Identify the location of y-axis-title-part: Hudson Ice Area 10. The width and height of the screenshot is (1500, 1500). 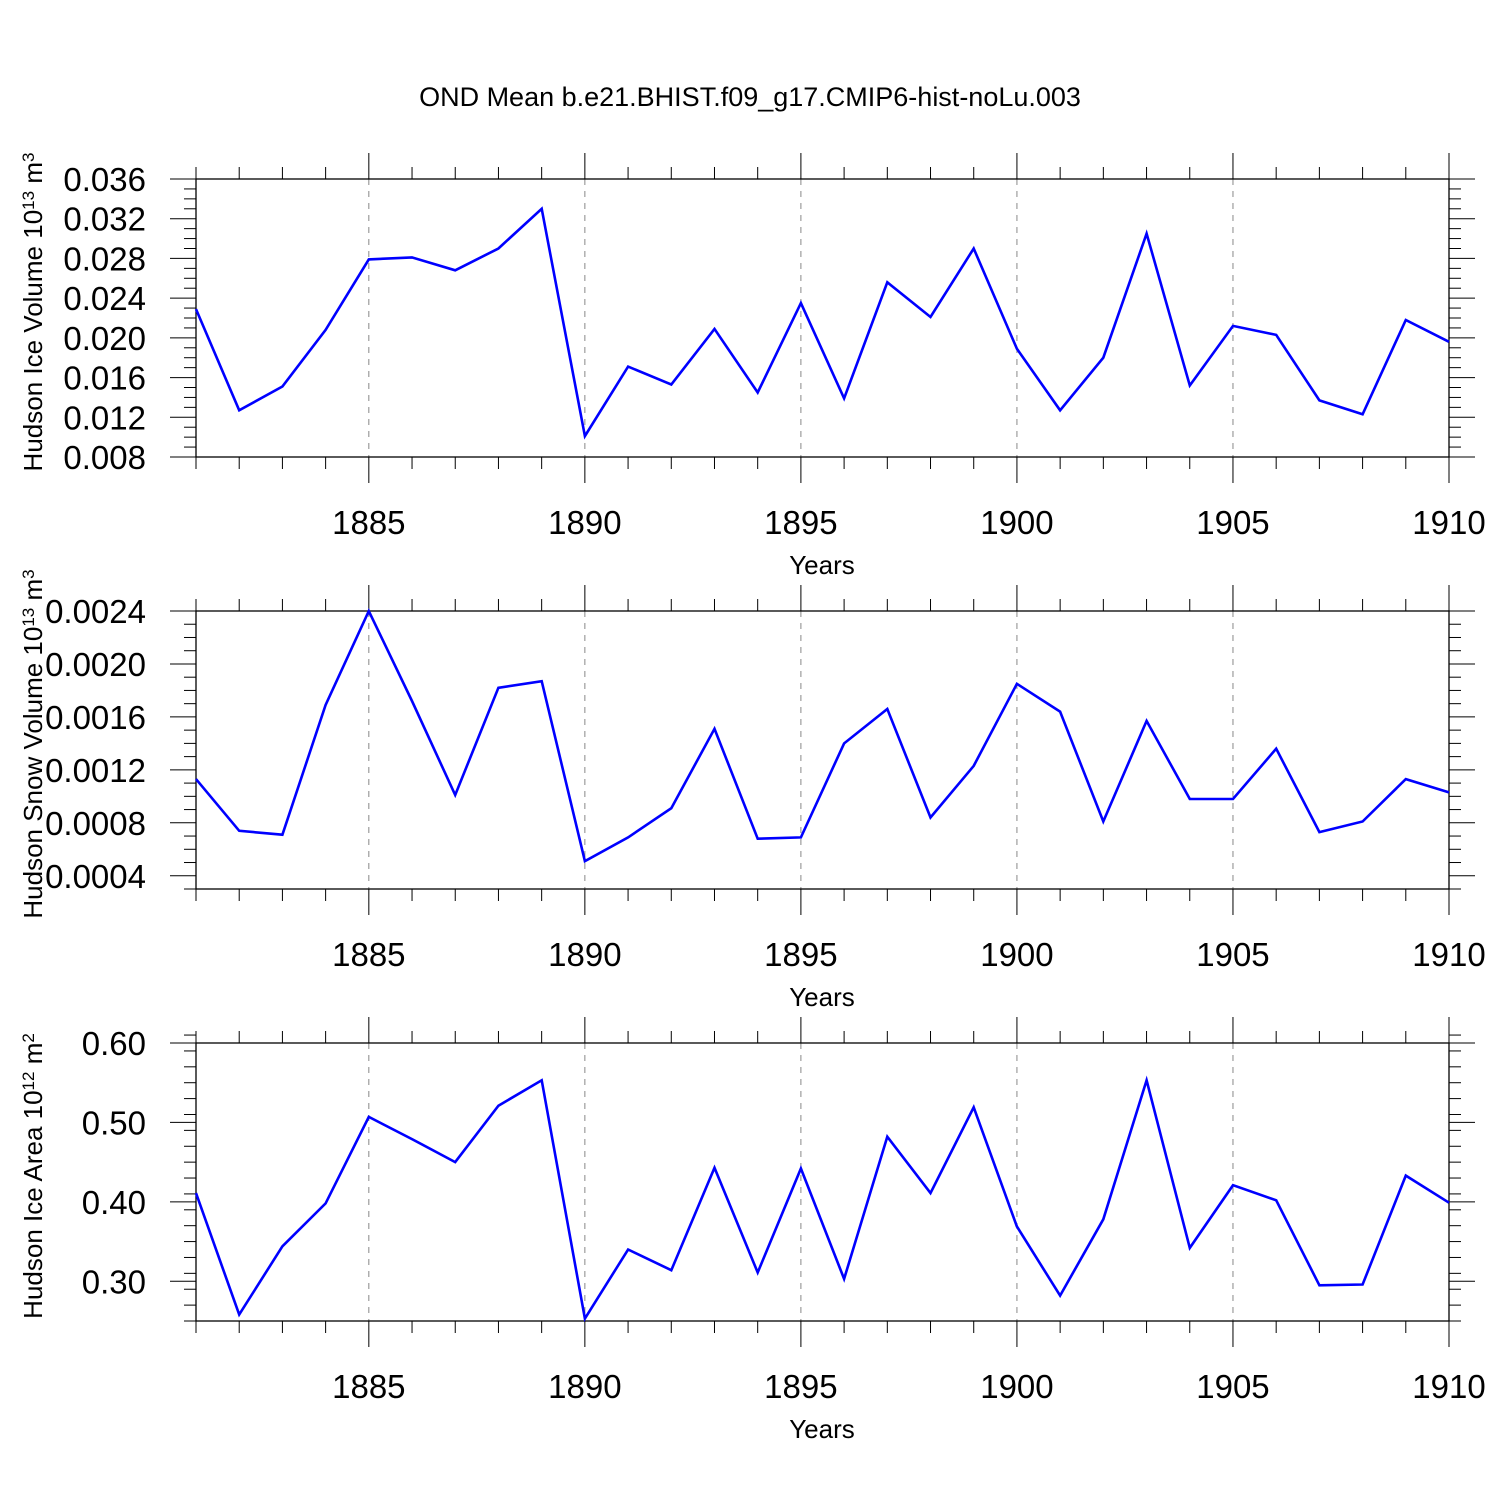
(33, 1204).